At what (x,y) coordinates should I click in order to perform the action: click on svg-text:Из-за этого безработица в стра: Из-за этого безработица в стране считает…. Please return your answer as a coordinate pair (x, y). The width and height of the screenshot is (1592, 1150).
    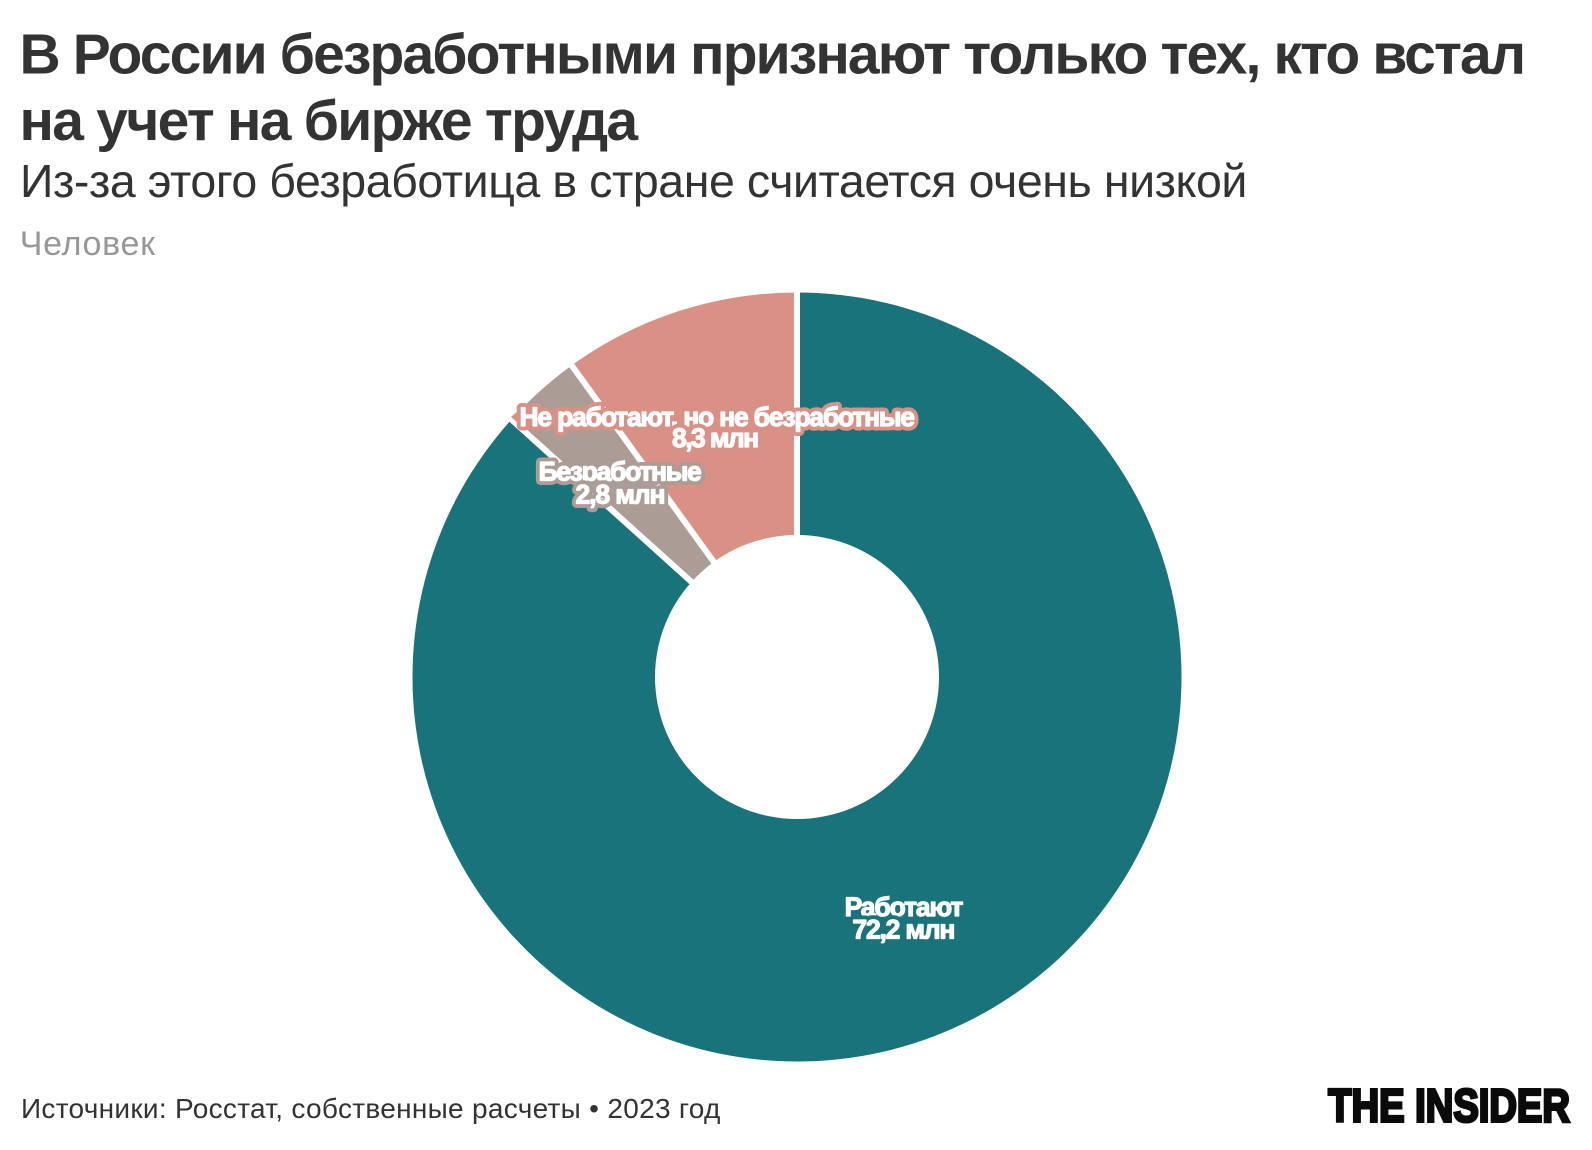
    Looking at the image, I should click on (633, 181).